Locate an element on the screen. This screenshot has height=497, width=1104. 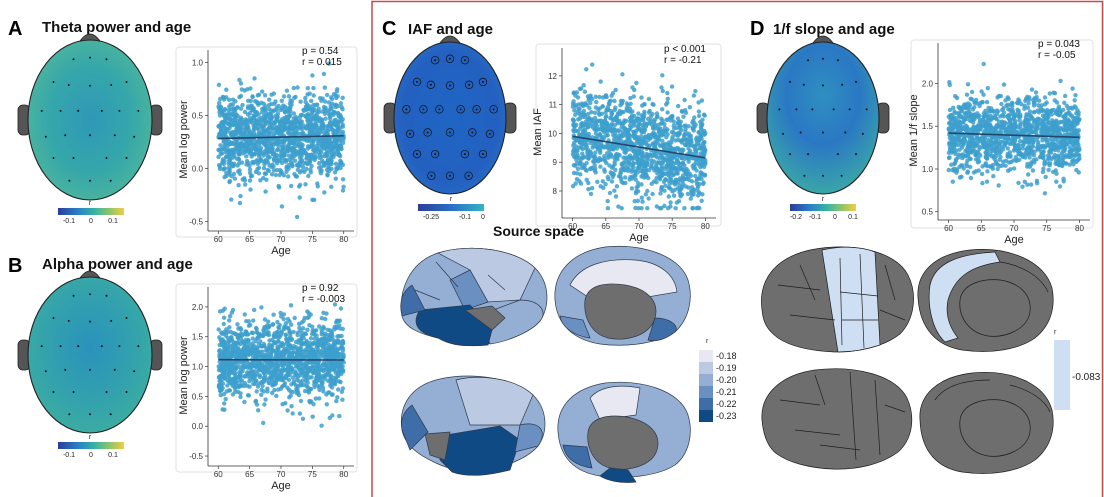
x-tick-label: 75 is located at coordinates (312, 474).